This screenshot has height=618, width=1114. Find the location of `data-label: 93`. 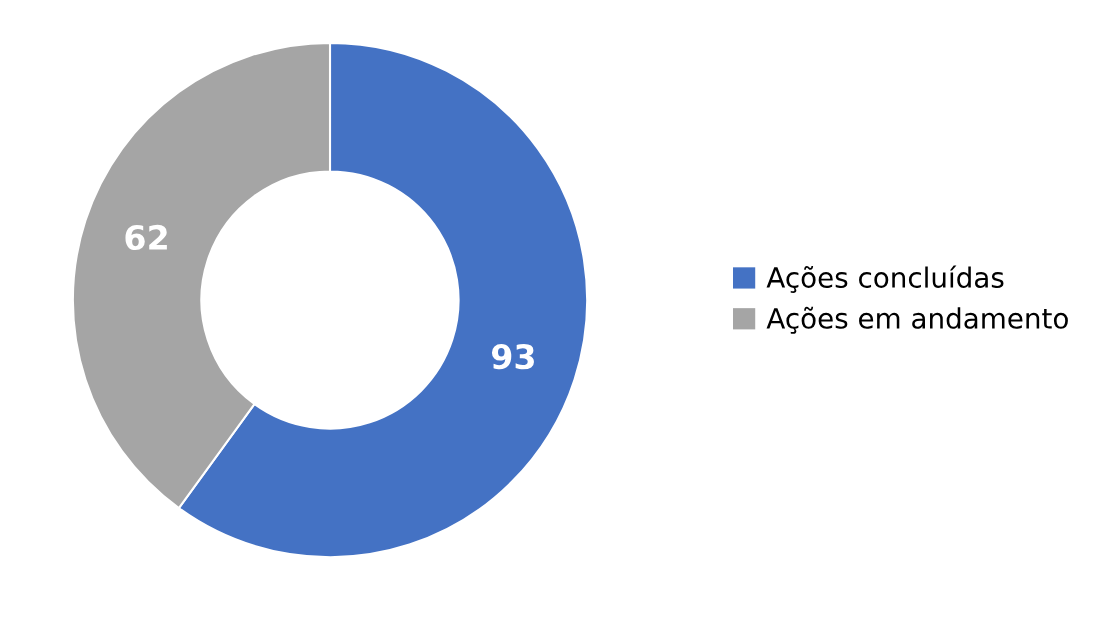

data-label: 93 is located at coordinates (512, 357).